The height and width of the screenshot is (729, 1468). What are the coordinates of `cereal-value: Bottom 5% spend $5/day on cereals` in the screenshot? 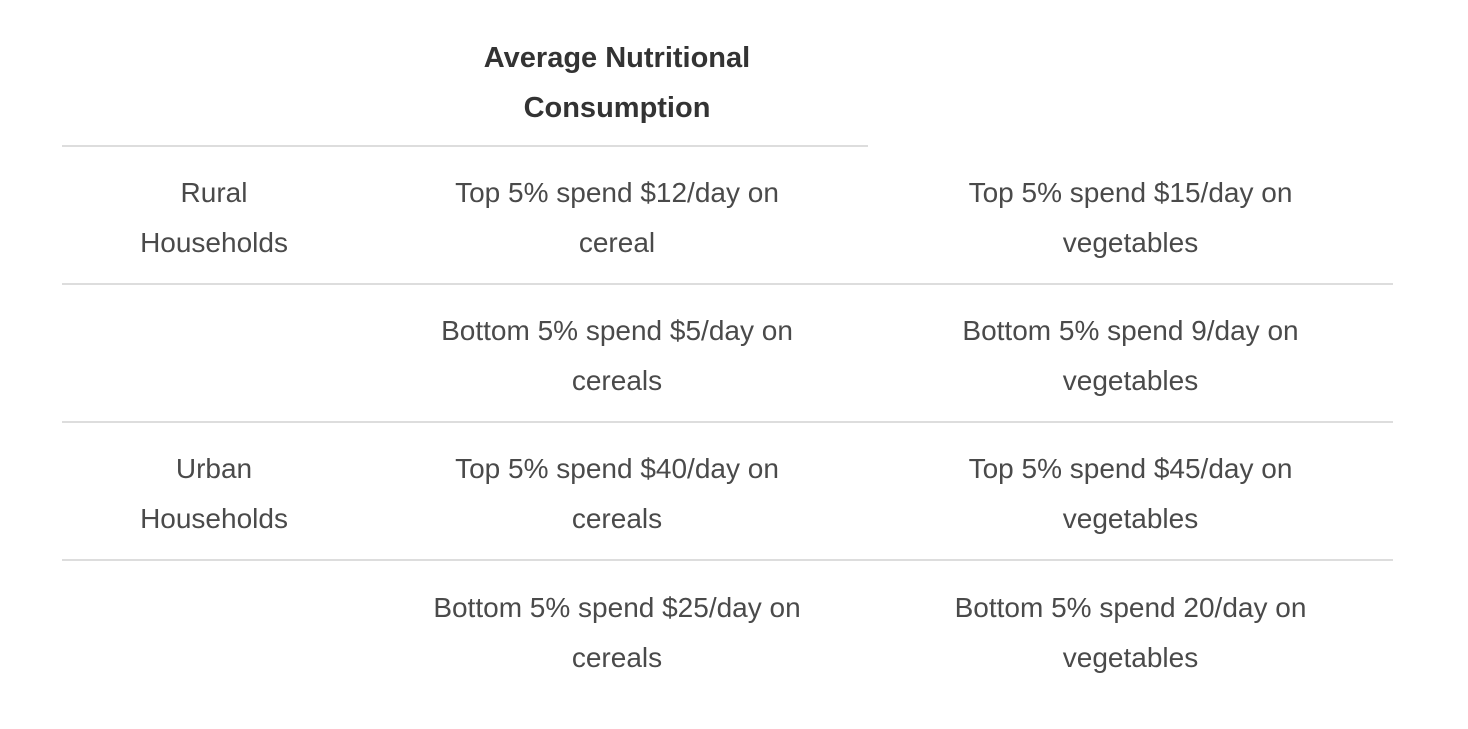 It's located at (617, 355).